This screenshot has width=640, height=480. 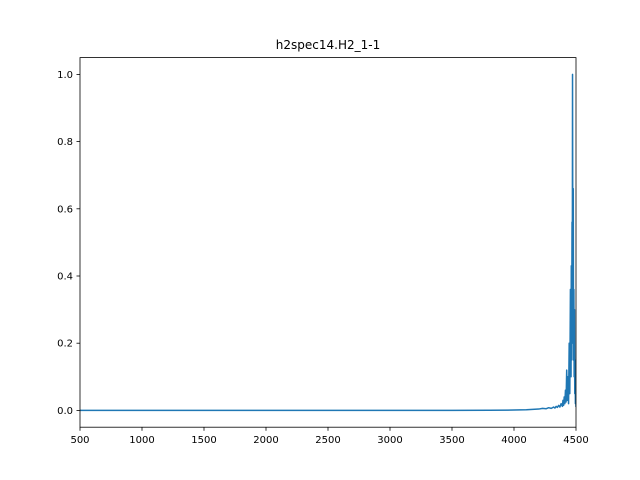 I want to click on y-tick-label: 0.0, so click(x=65, y=411).